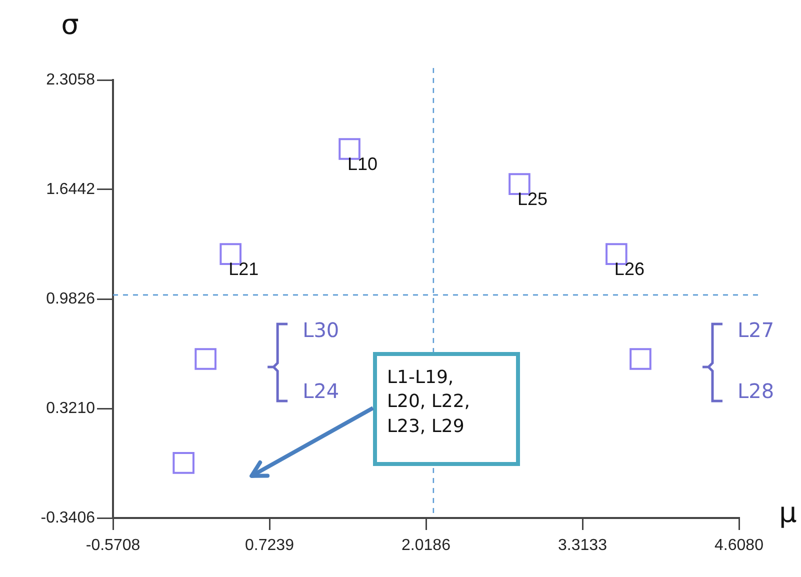 The height and width of the screenshot is (577, 801). Describe the element at coordinates (321, 330) in the screenshot. I see `annotation: L30` at that location.